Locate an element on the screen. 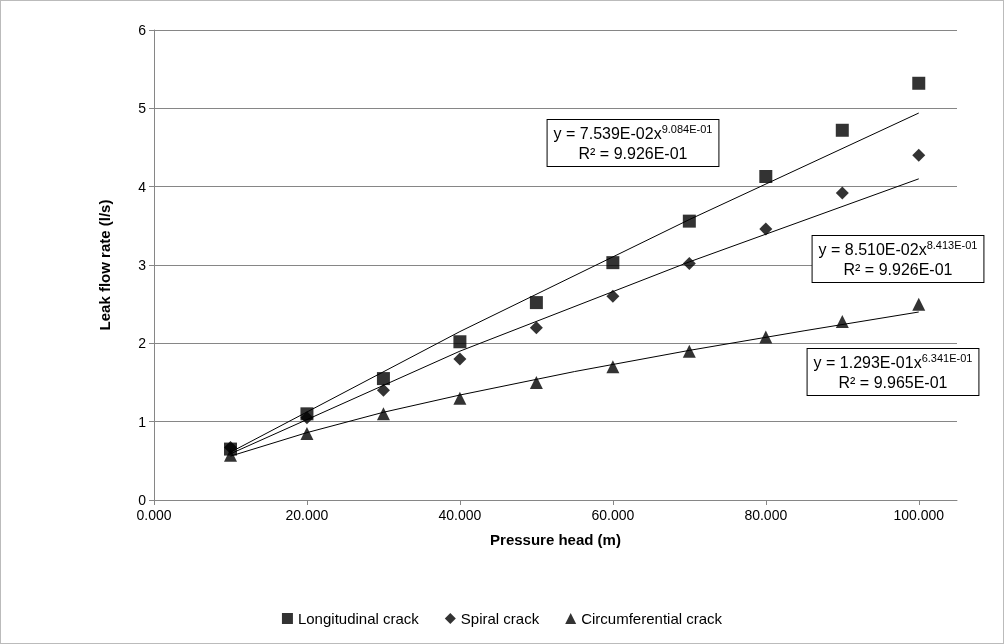 The image size is (1004, 644). y-tick-label: 6 is located at coordinates (142, 30).